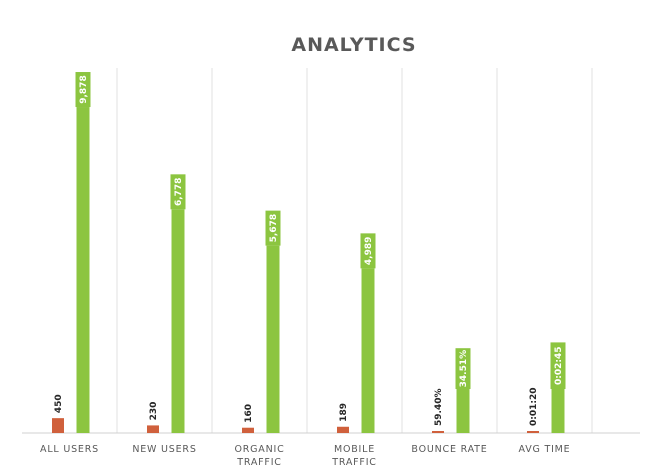 The width and height of the screenshot is (654, 466). Describe the element at coordinates (59, 403) in the screenshot. I see `data-label: 450` at that location.